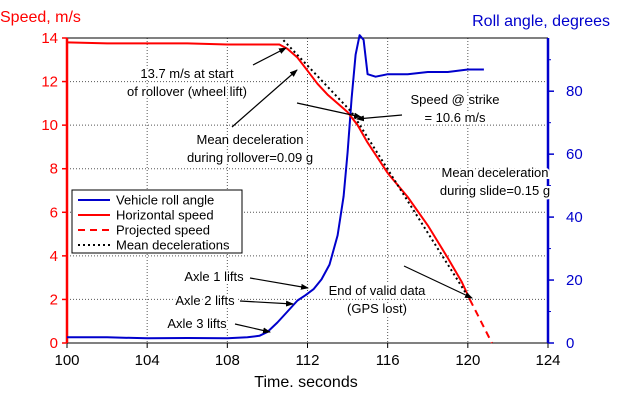 This screenshot has height=394, width=621. What do you see at coordinates (480, 321) in the screenshot?
I see `series-projected-speed` at bounding box center [480, 321].